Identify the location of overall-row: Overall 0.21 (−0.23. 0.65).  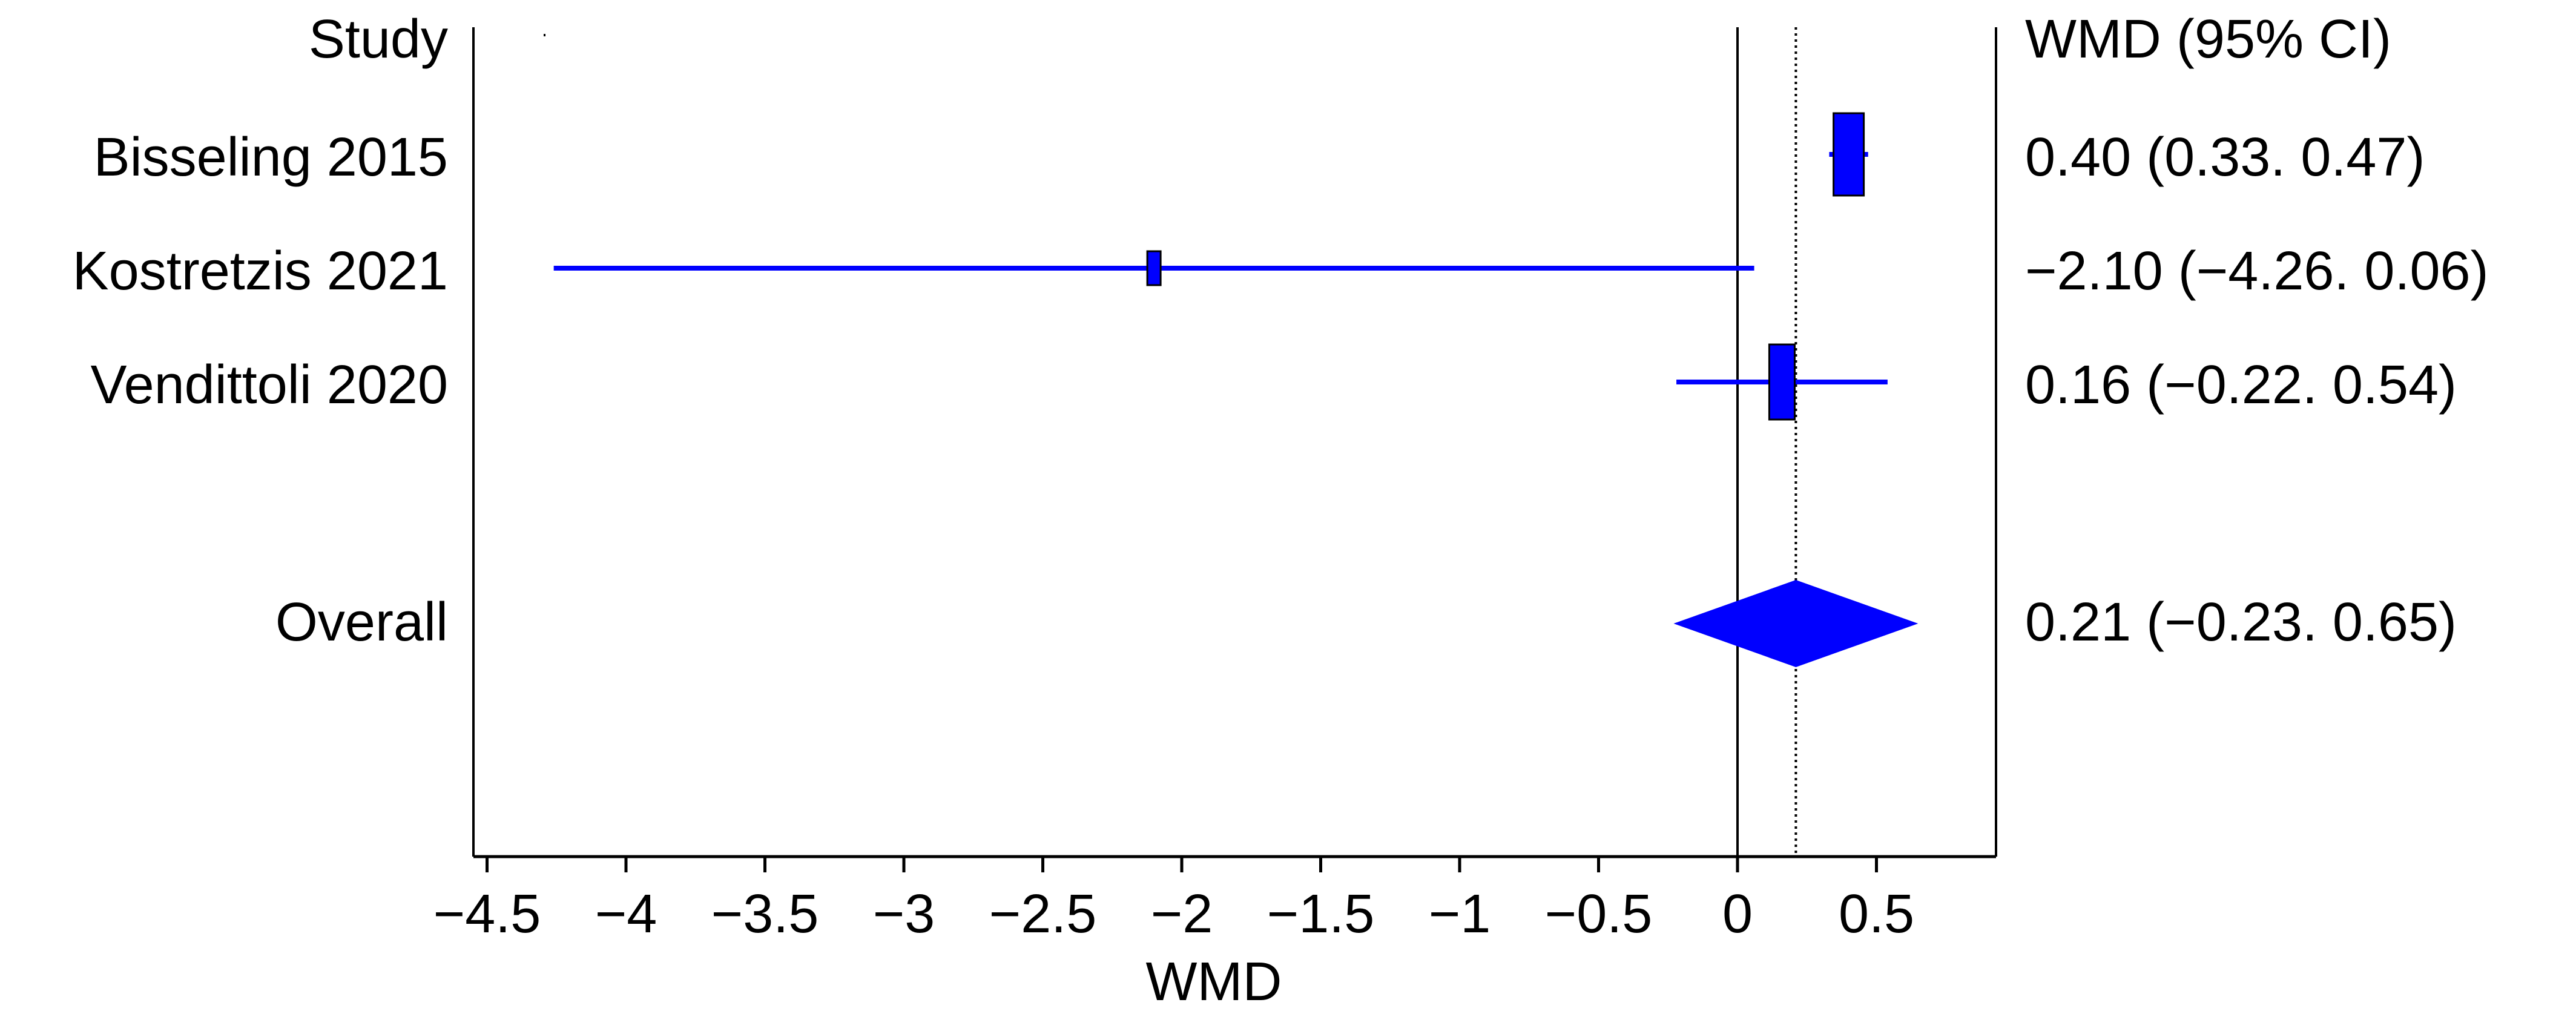
(1366, 623).